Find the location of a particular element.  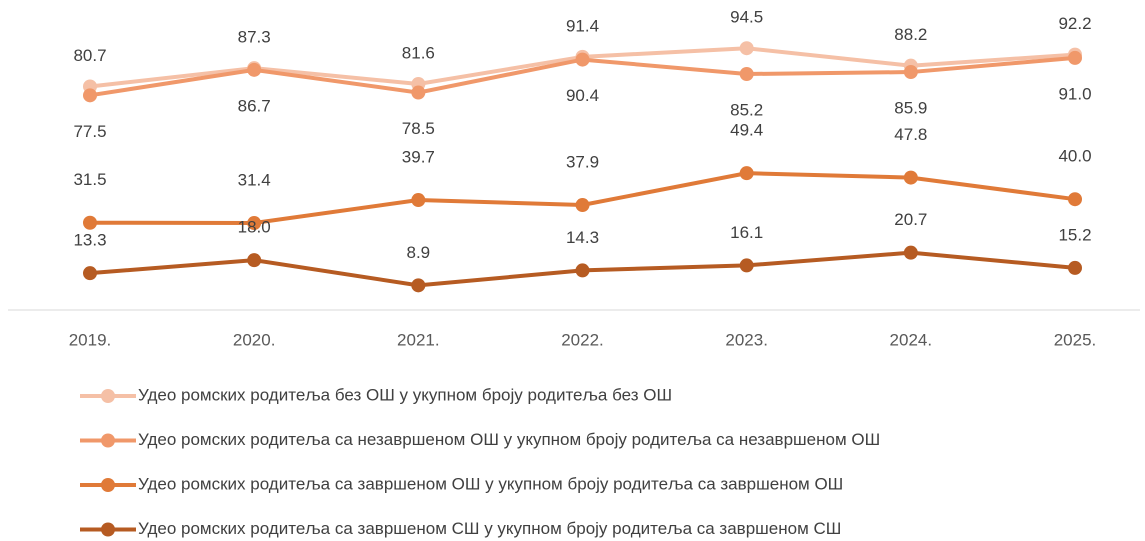

data-label: 77.5 is located at coordinates (89, 131).